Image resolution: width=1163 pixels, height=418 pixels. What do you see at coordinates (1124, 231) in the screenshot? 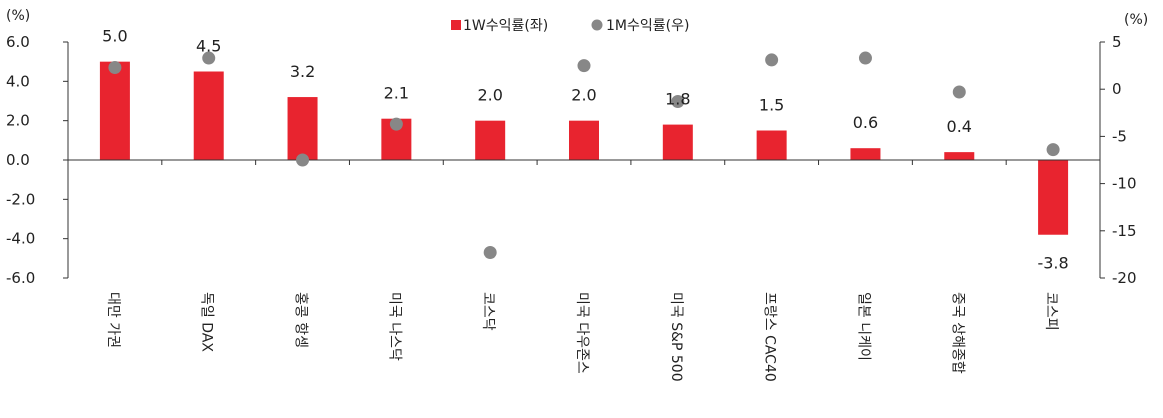
I see `y-right-tick-label: -15` at bounding box center [1124, 231].